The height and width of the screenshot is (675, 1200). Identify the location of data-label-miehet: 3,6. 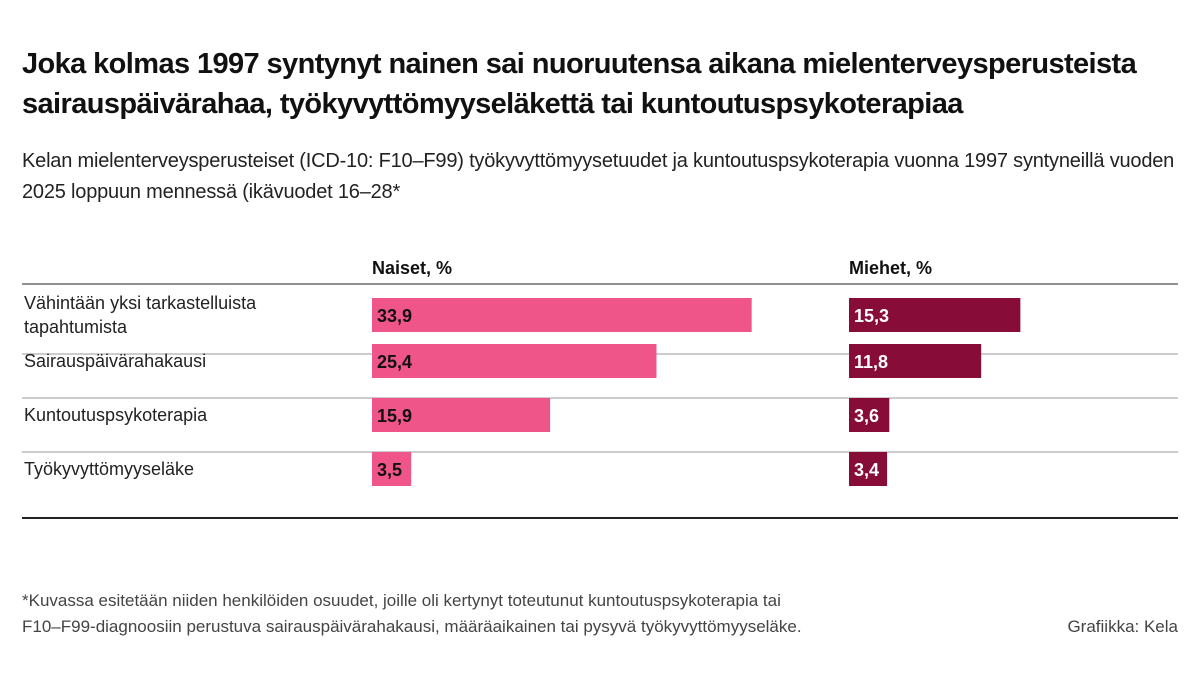
(866, 416).